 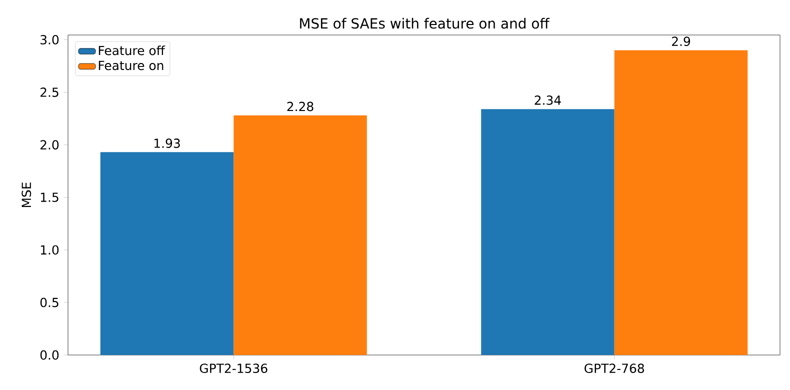 I want to click on y-tick-label: 2.0, so click(x=49, y=145).